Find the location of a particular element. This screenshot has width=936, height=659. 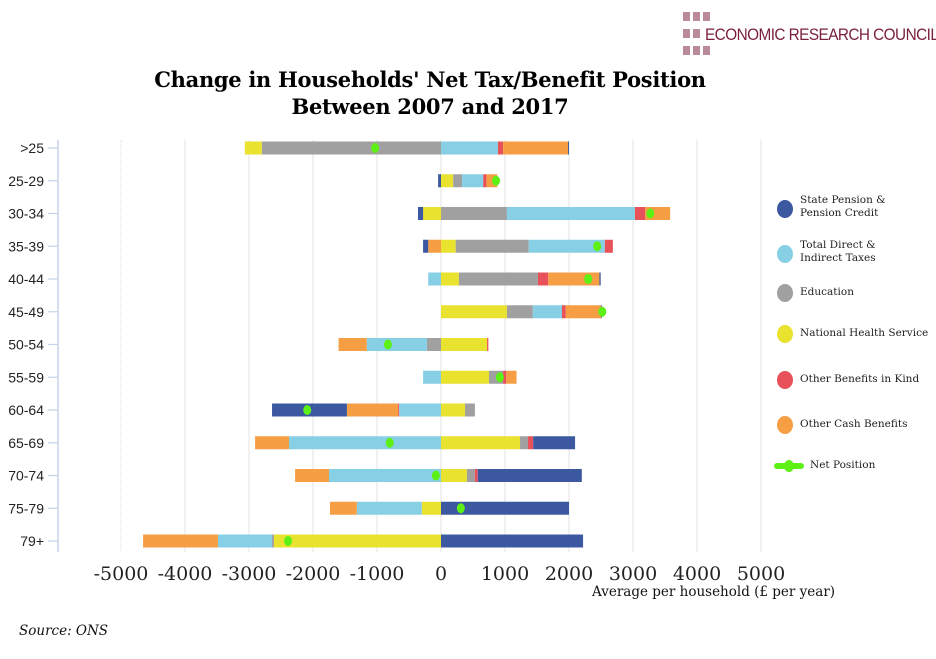

legend-swatch-nhs is located at coordinates (785, 334).